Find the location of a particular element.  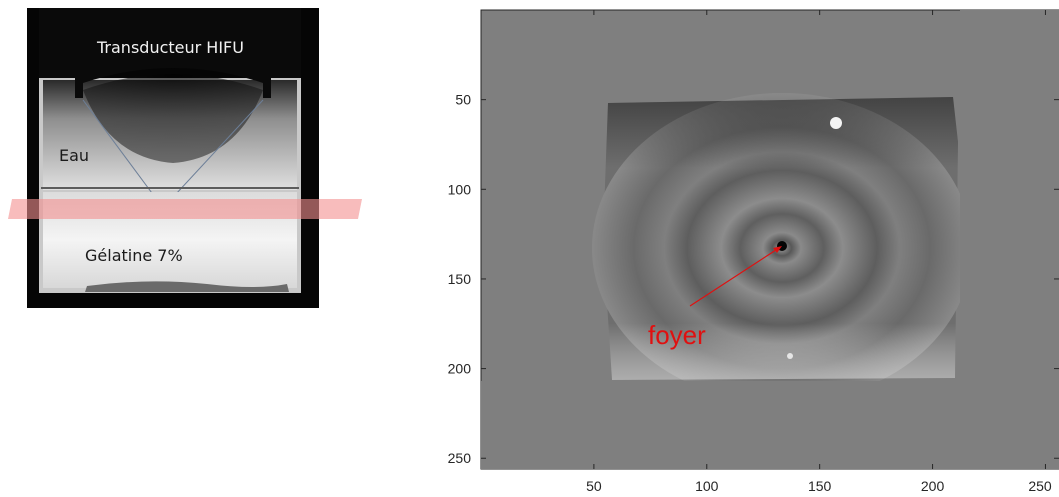

beam-line-left is located at coordinates (123, 154).